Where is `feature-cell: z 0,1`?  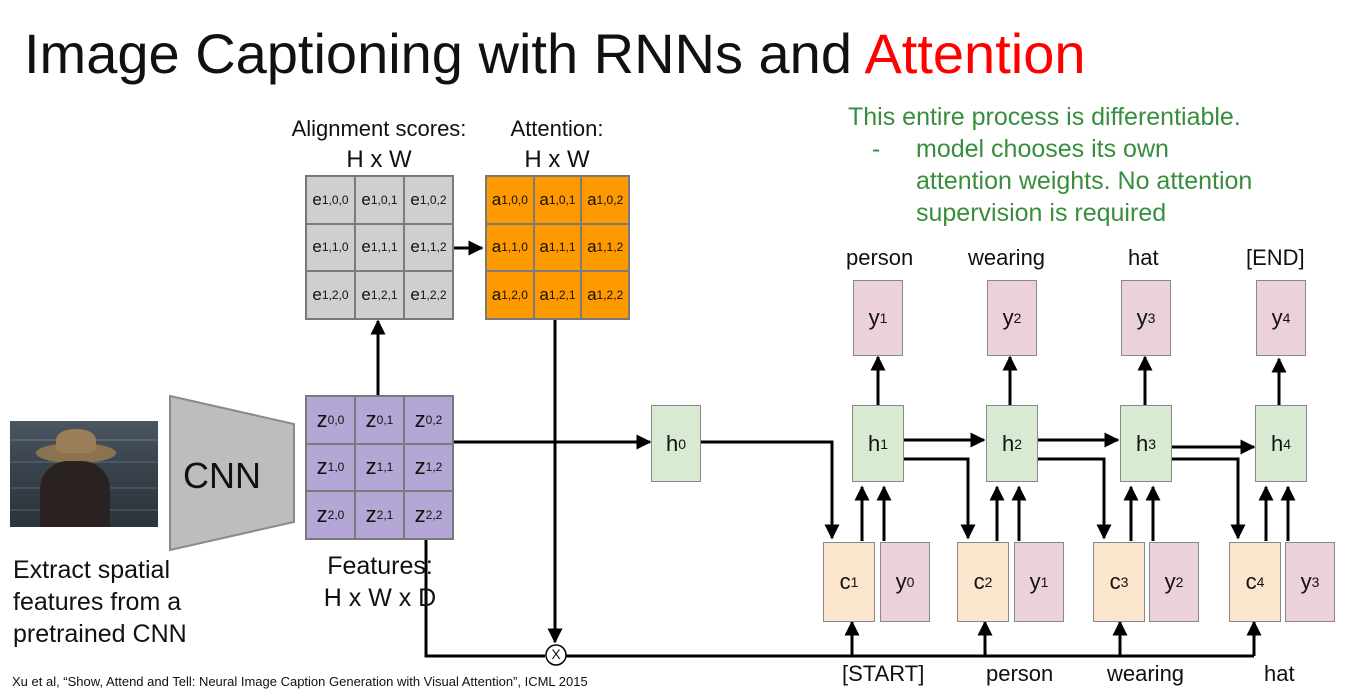
feature-cell: z 0,1 is located at coordinates (379, 420).